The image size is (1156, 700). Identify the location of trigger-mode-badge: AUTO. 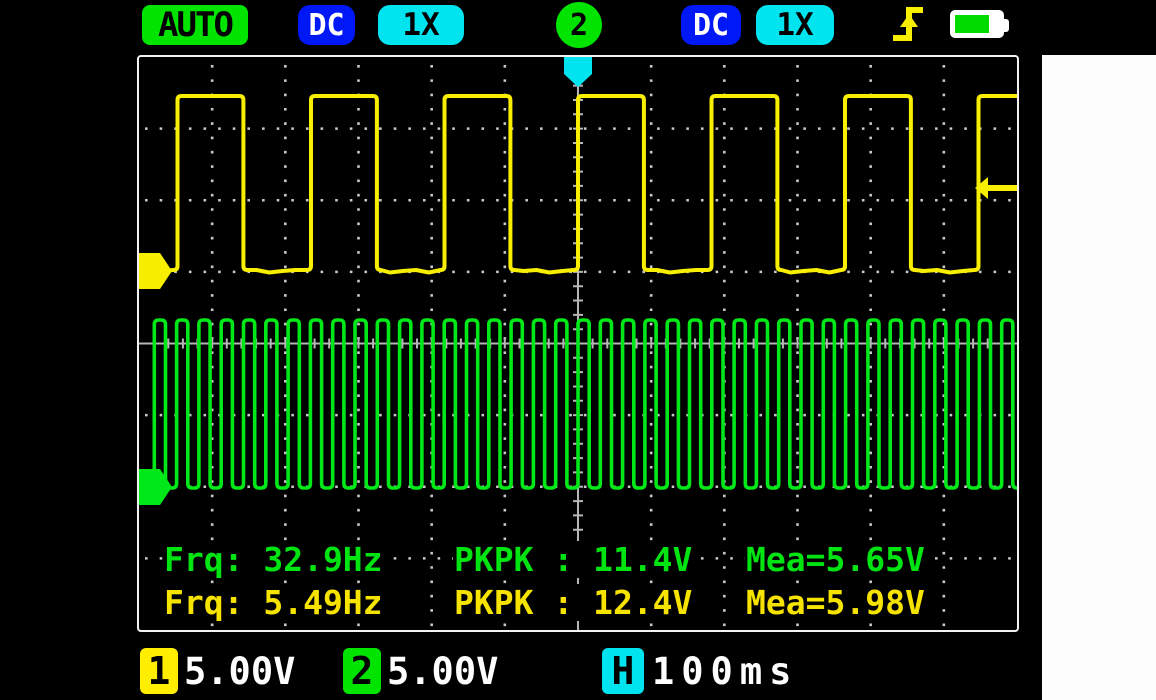
(195, 25).